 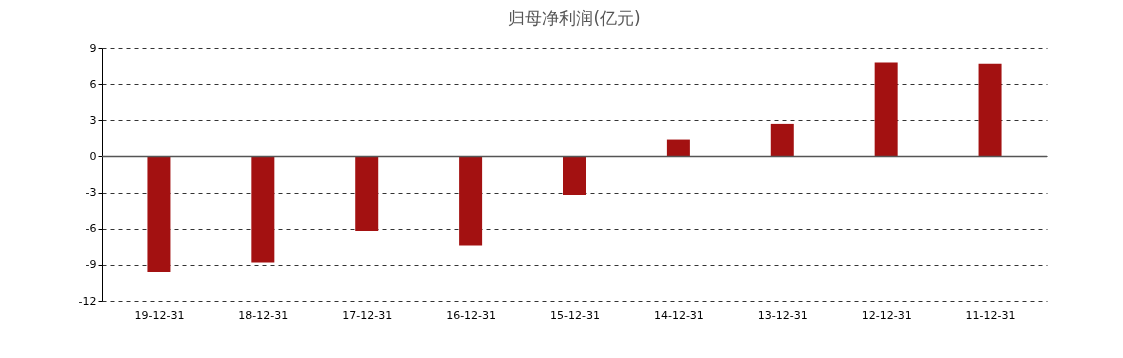 I want to click on y-tick-label: -9, so click(x=91, y=265).